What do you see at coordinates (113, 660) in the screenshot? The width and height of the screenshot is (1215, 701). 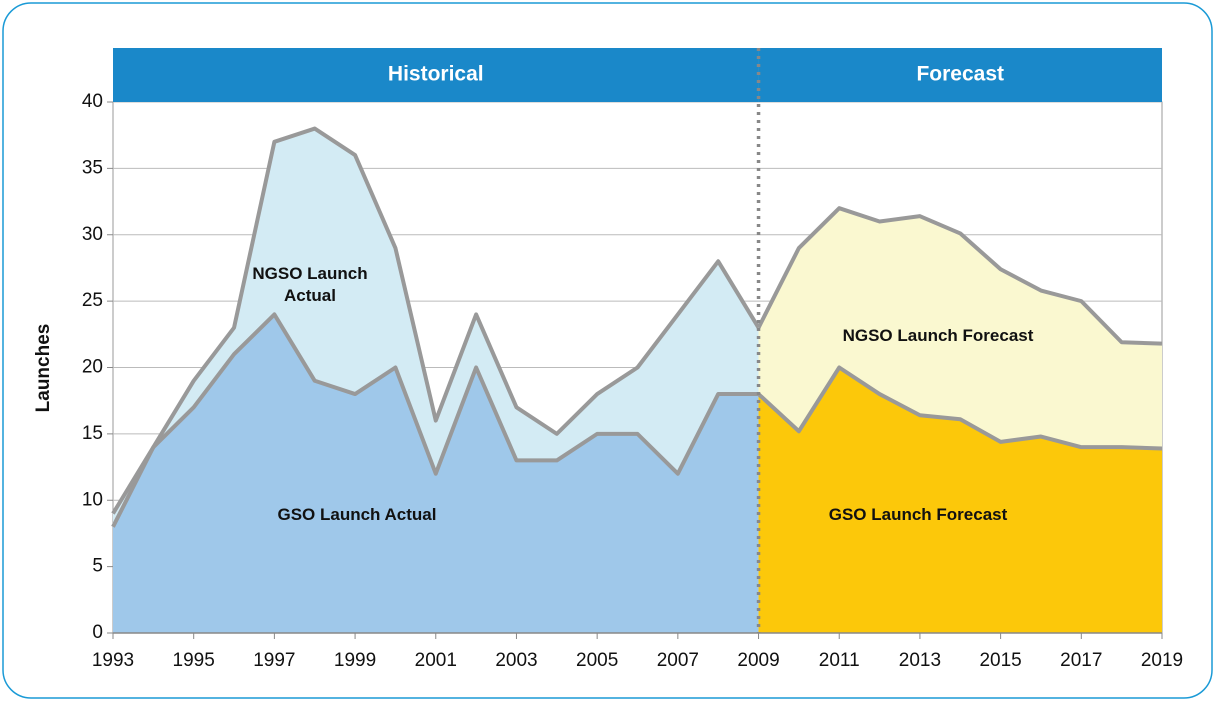 I see `x-tick-label: 1993` at bounding box center [113, 660].